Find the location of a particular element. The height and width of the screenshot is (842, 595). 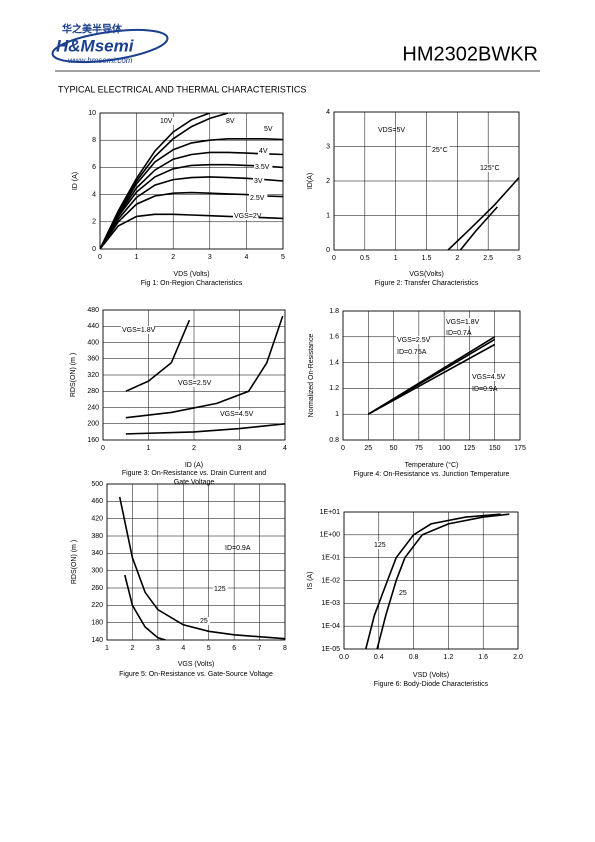

y-tick-label: 280 is located at coordinates (93, 391).